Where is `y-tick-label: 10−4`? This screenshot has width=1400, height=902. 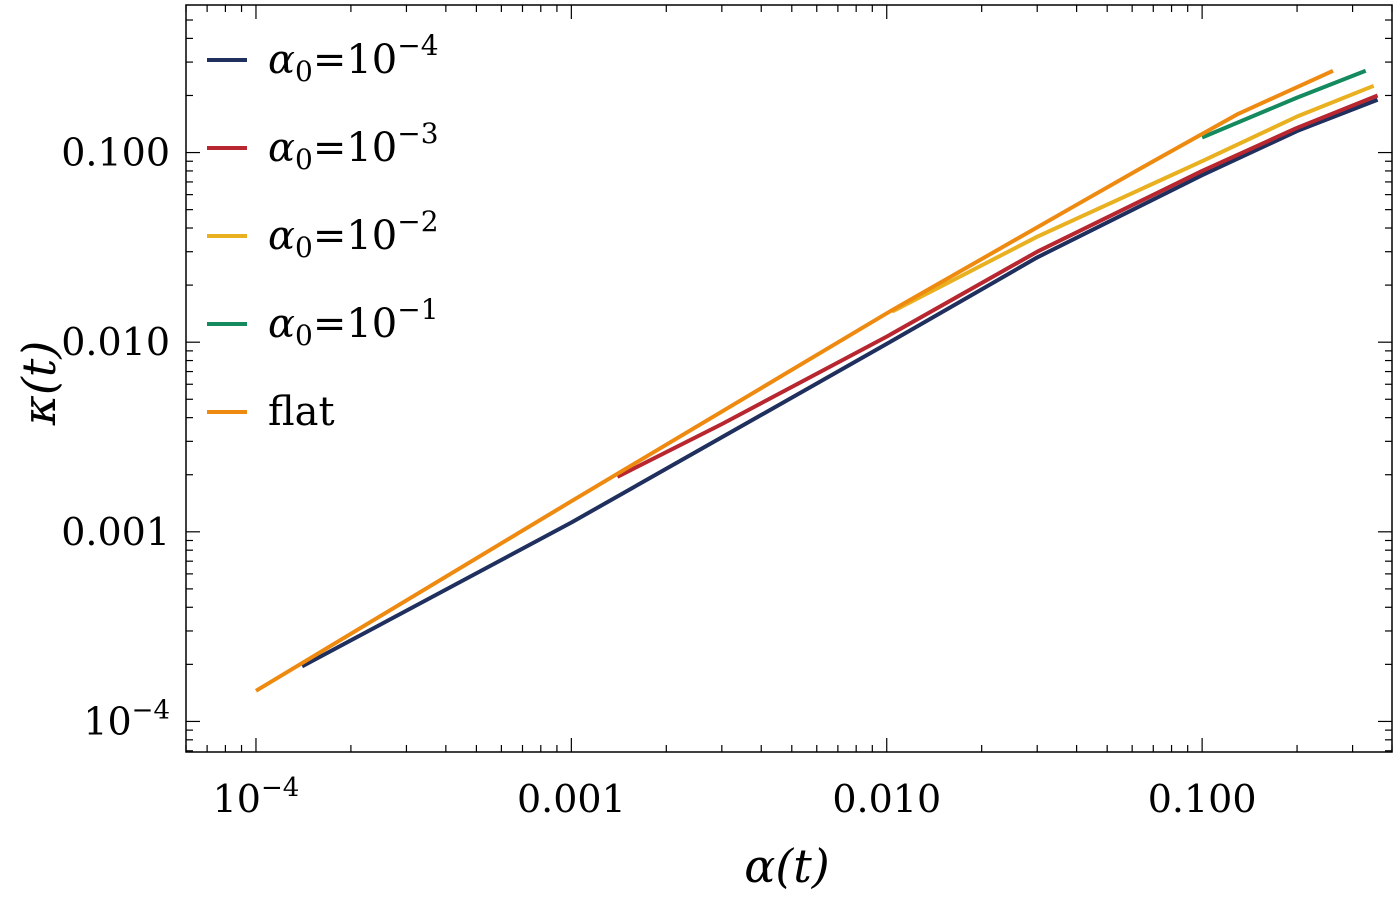 y-tick-label: 10−4 is located at coordinates (126, 719).